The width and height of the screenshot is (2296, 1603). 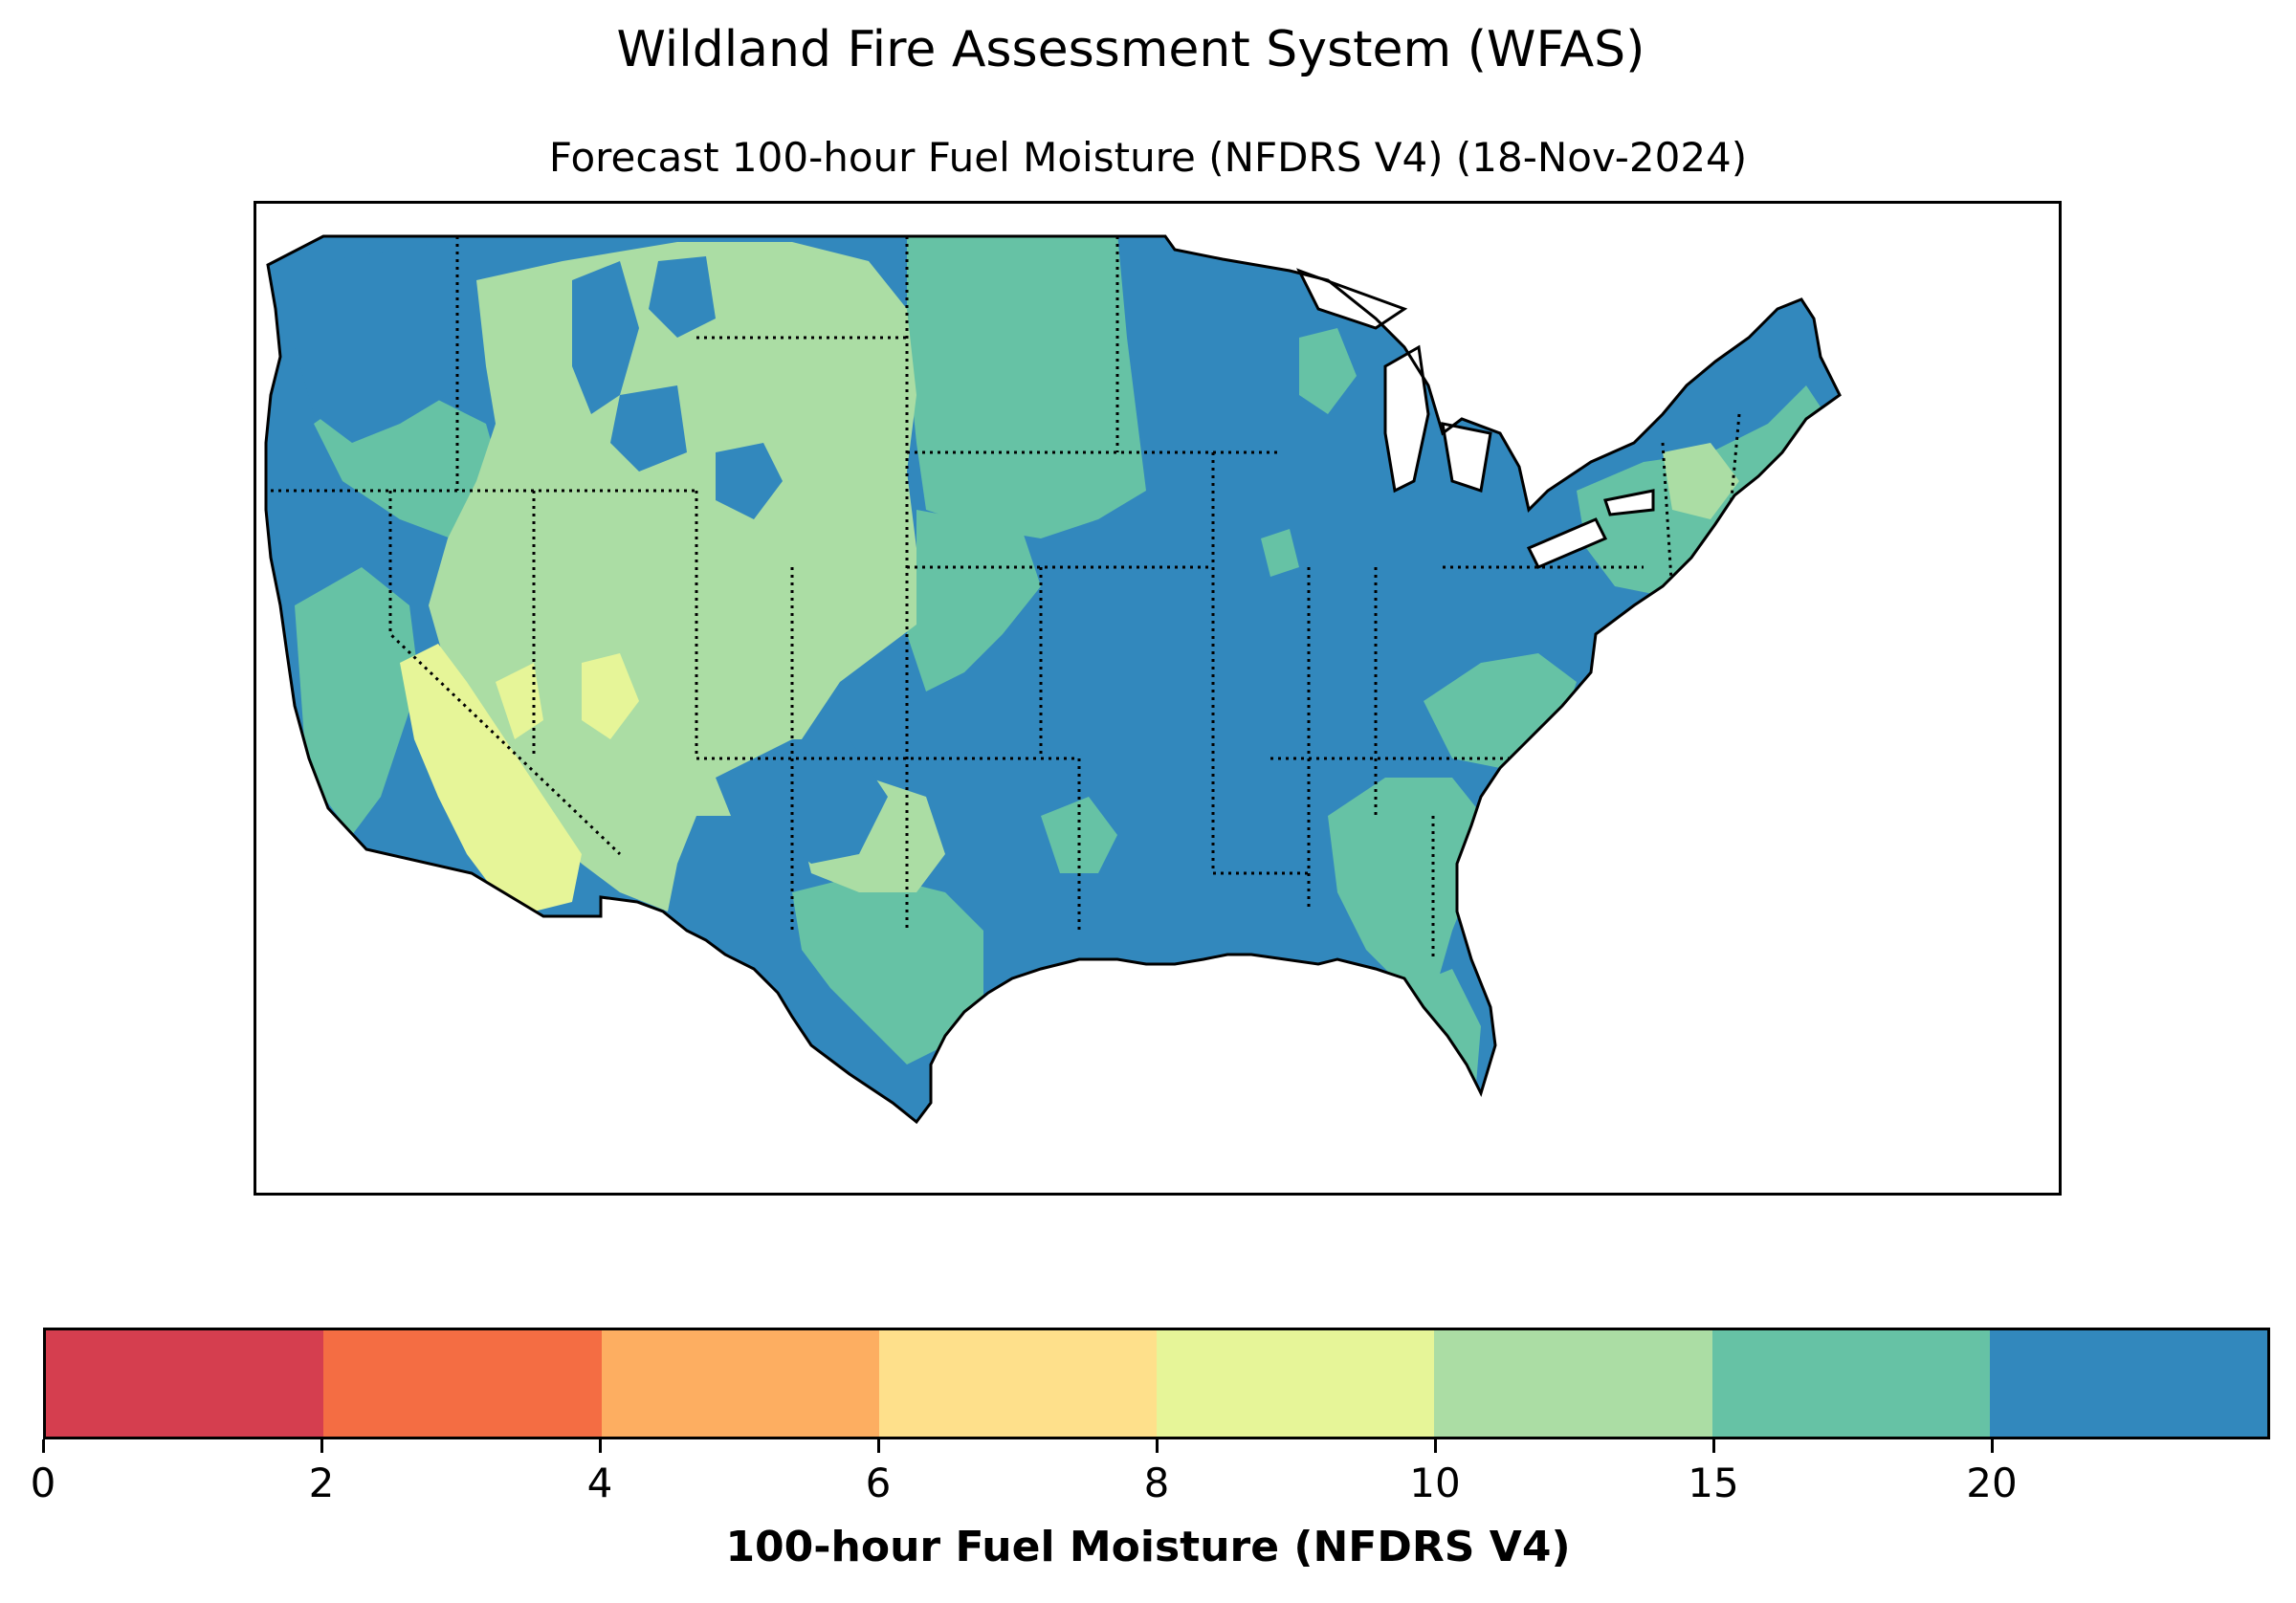 I want to click on colorbar-tick-label: 6, so click(x=879, y=1483).